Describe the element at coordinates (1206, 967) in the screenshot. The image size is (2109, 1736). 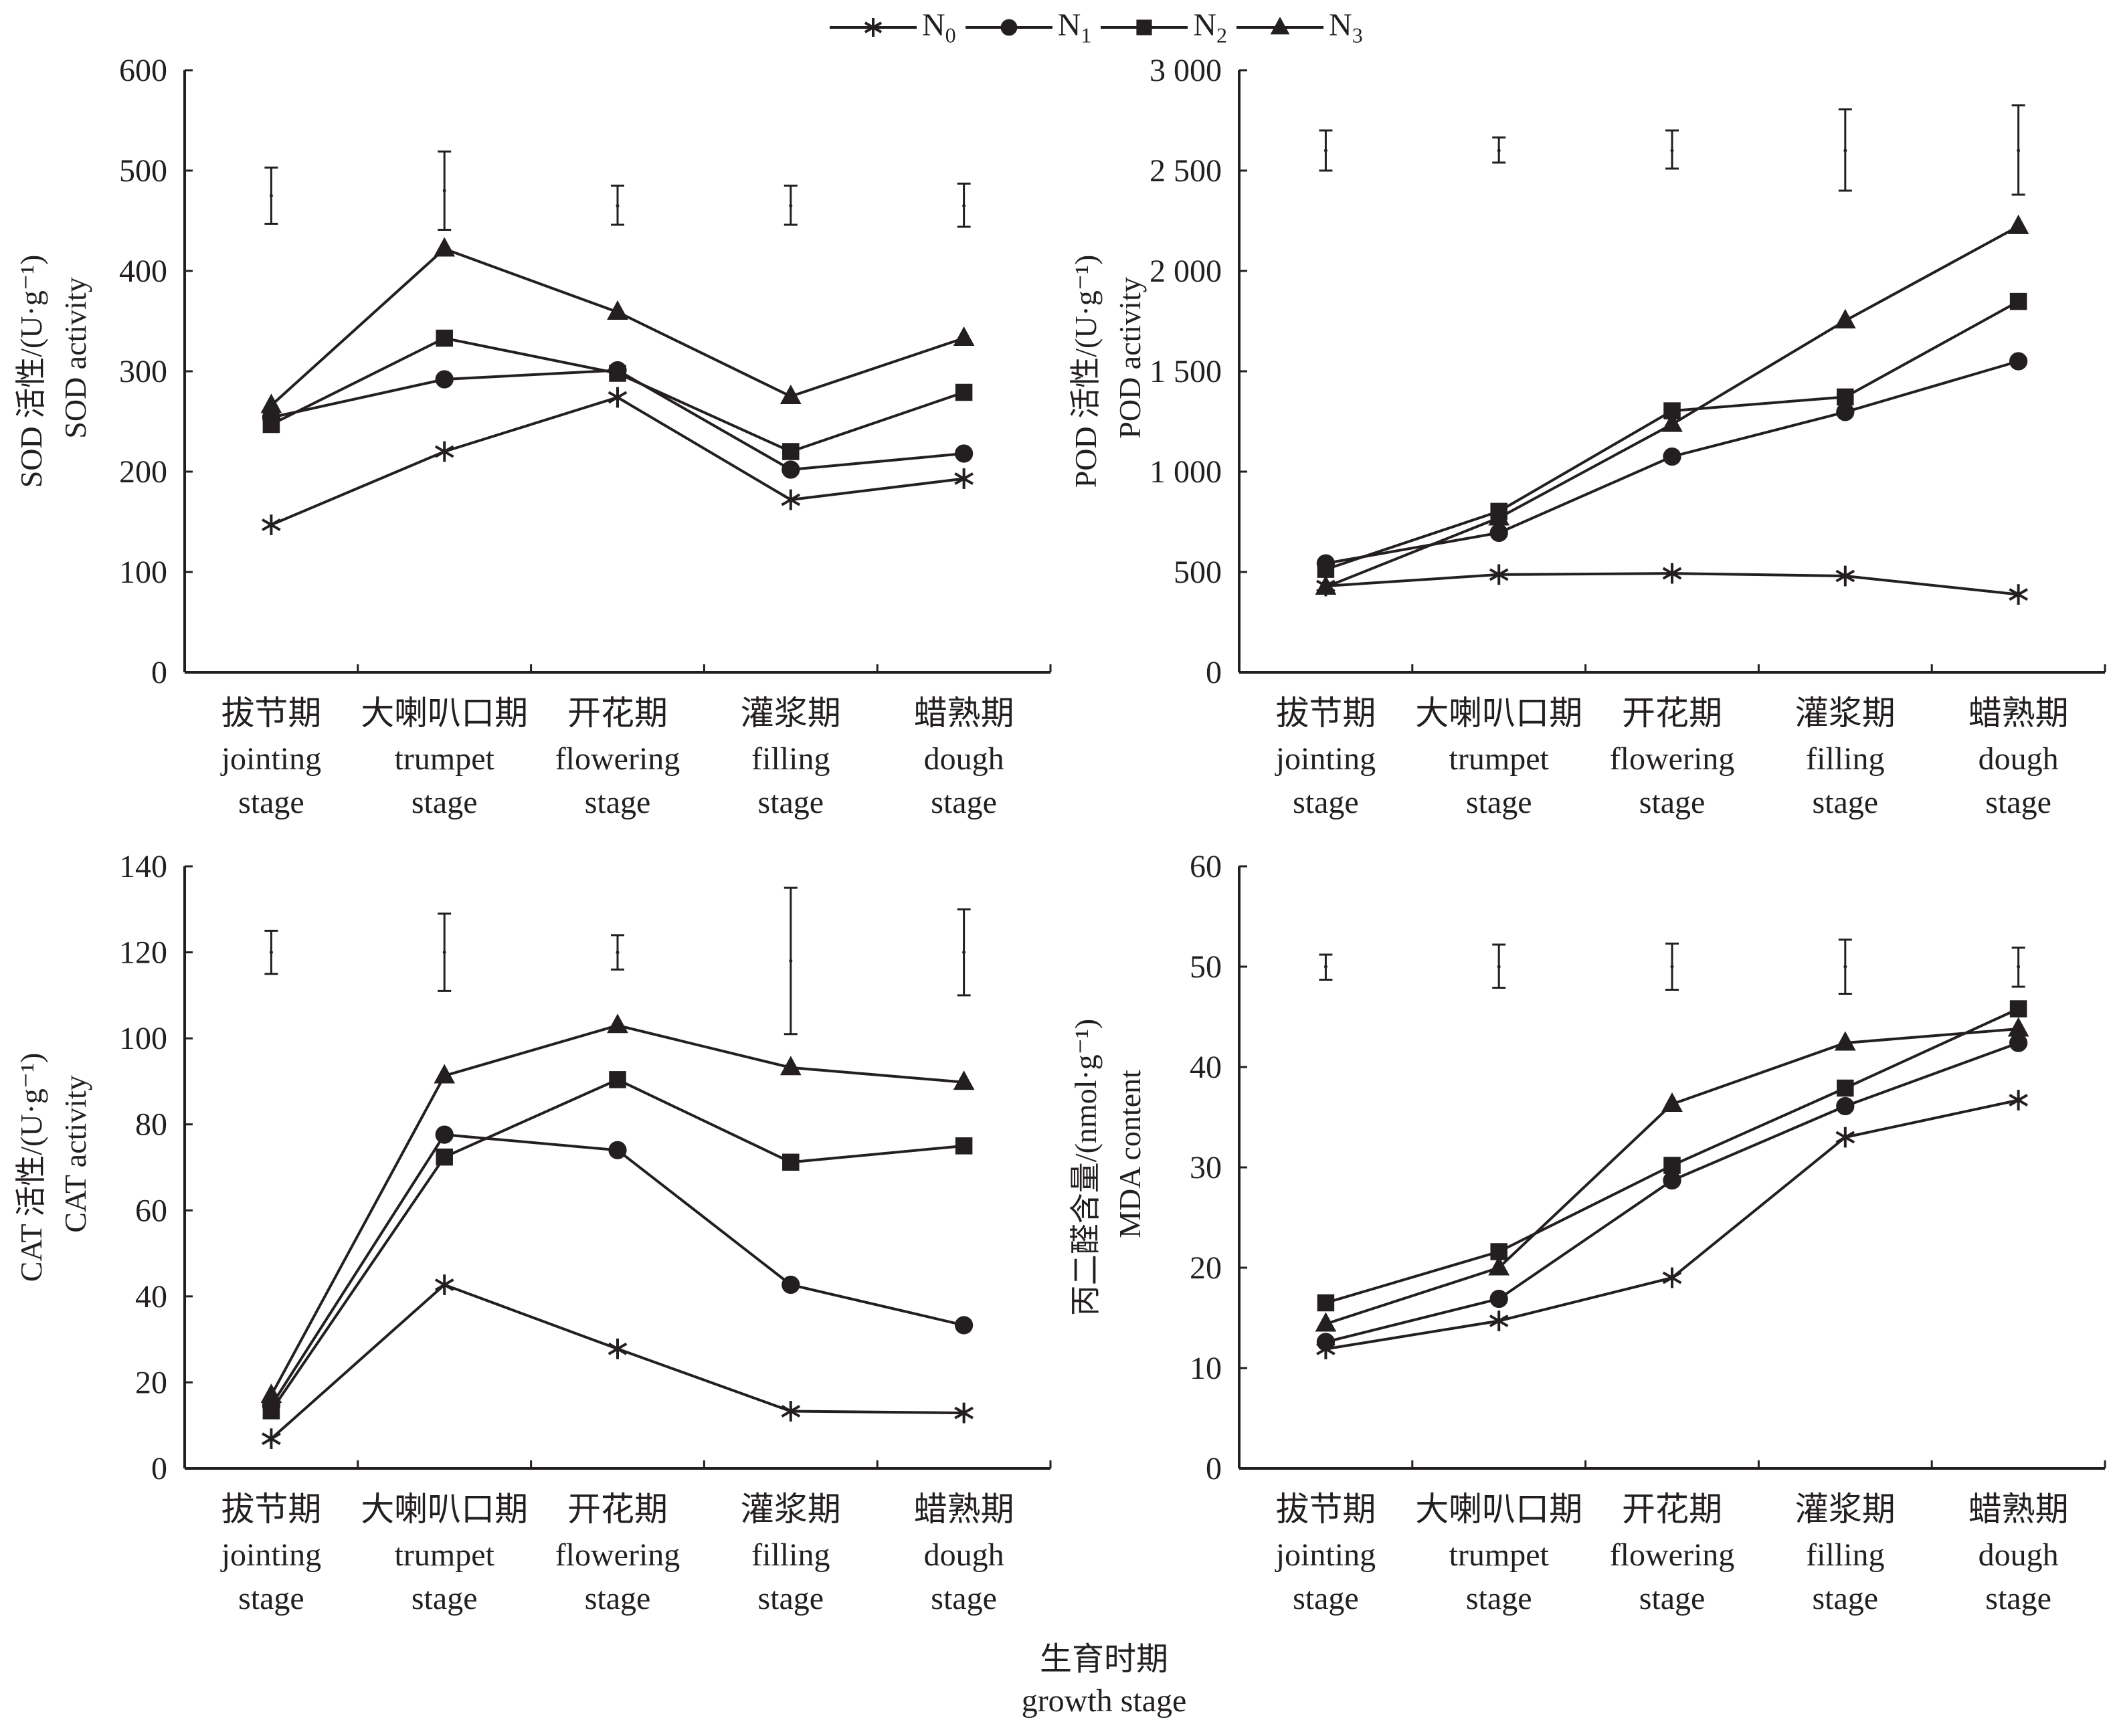
I see `y-tick-label: 50` at that location.